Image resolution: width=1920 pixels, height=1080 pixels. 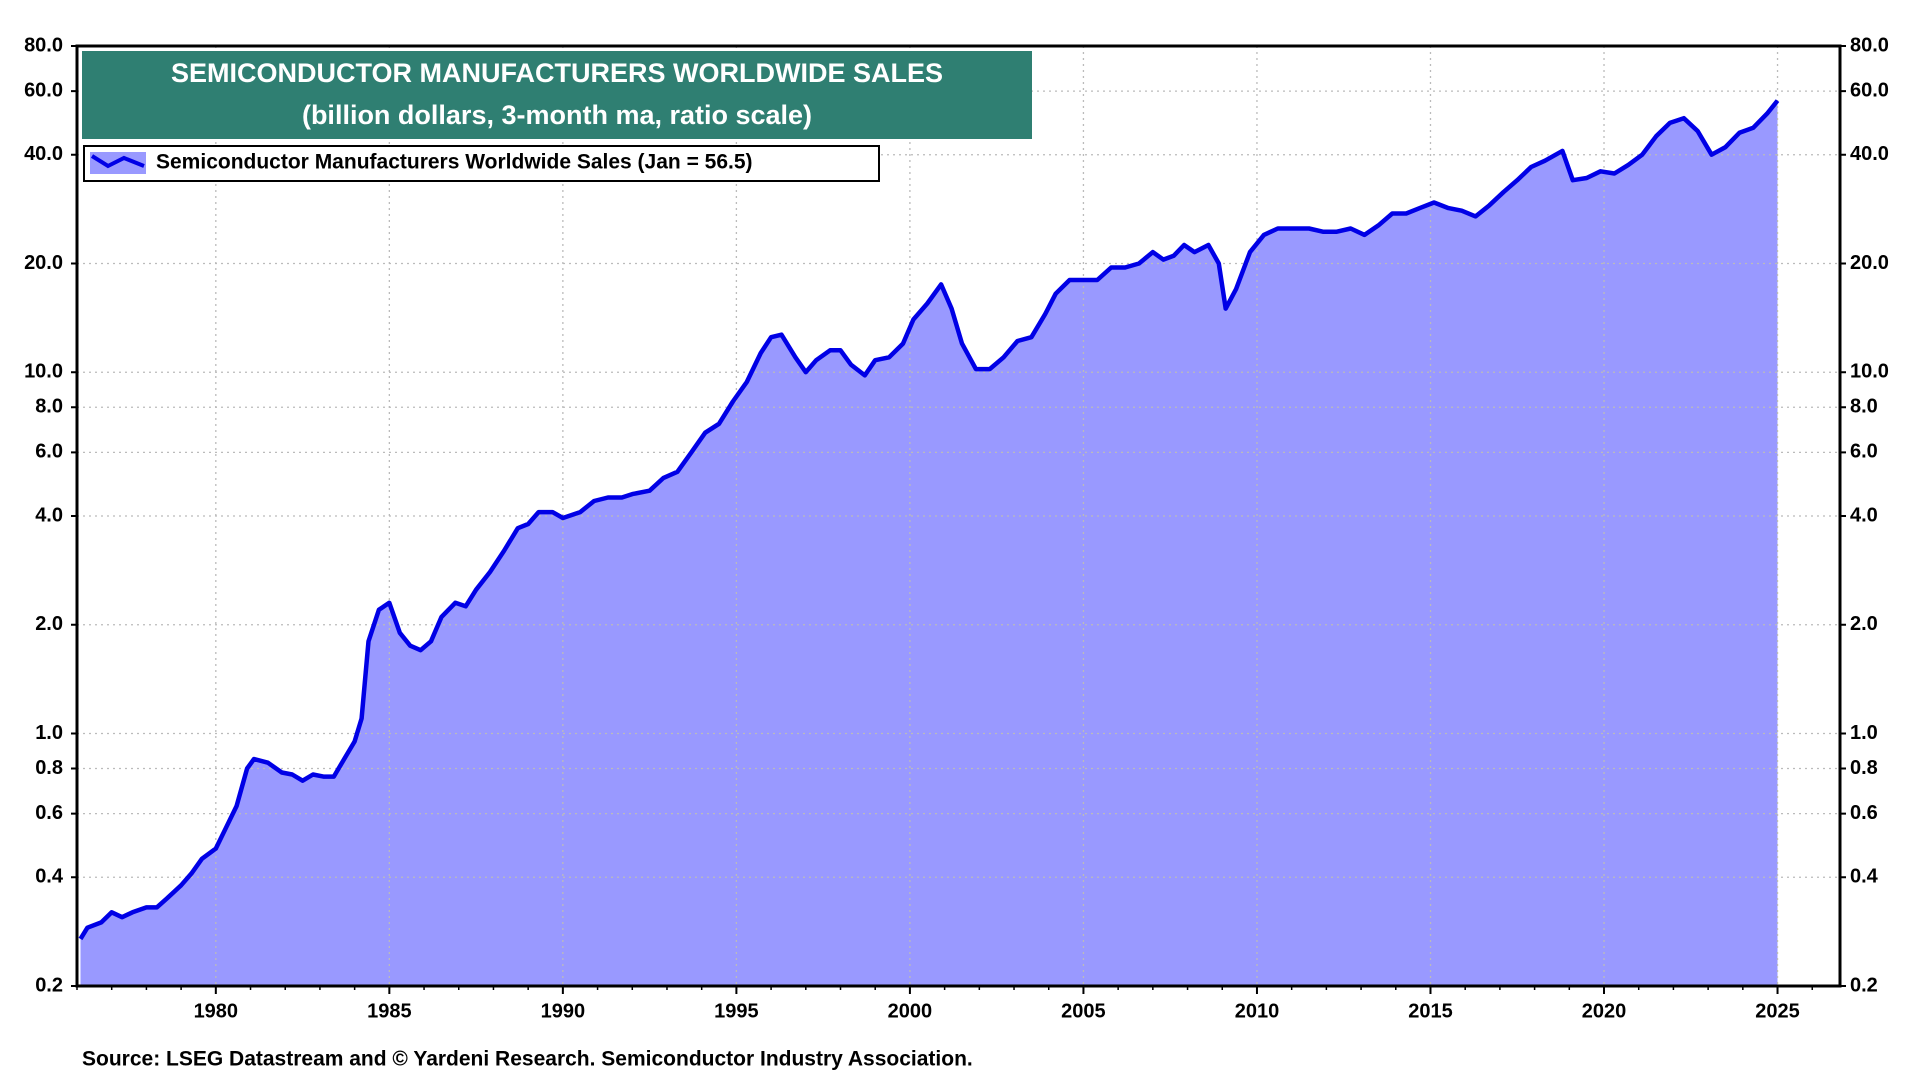 What do you see at coordinates (1869, 90) in the screenshot?
I see `y2-tick-label: 60.0` at bounding box center [1869, 90].